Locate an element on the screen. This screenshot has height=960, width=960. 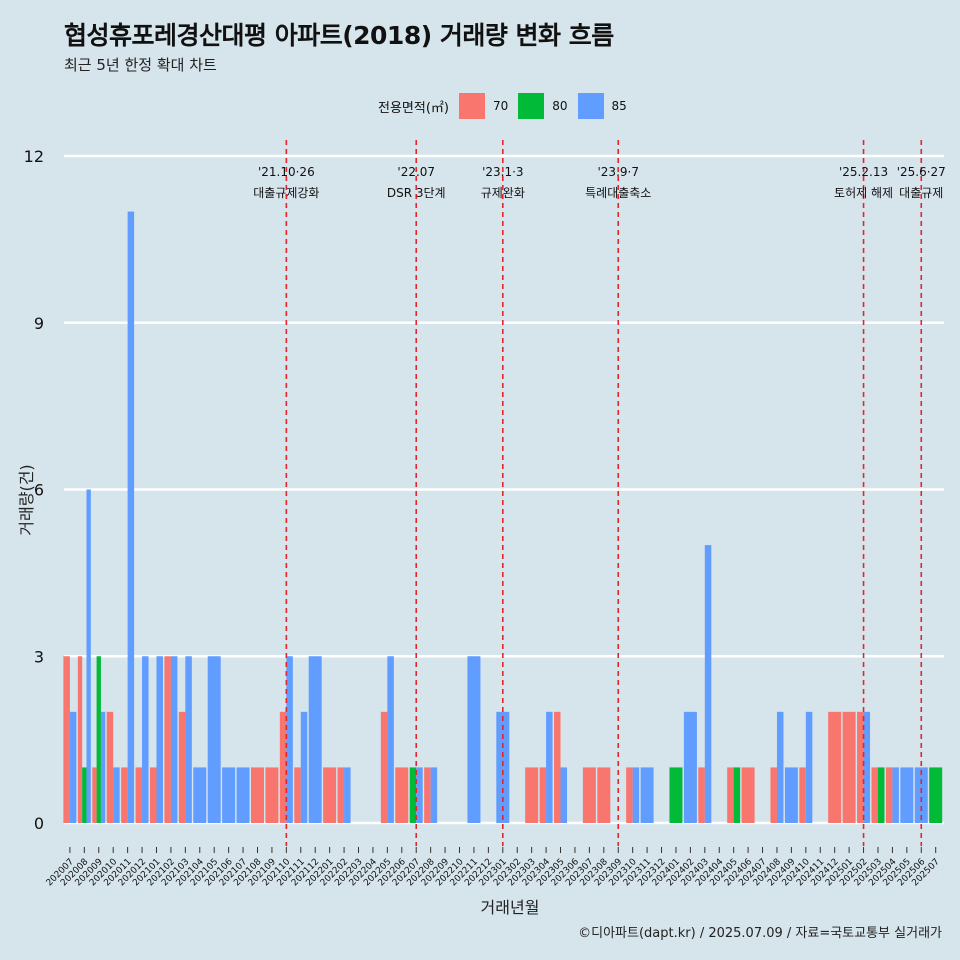
event-date-0: '21.10·26 is located at coordinates (286, 172).